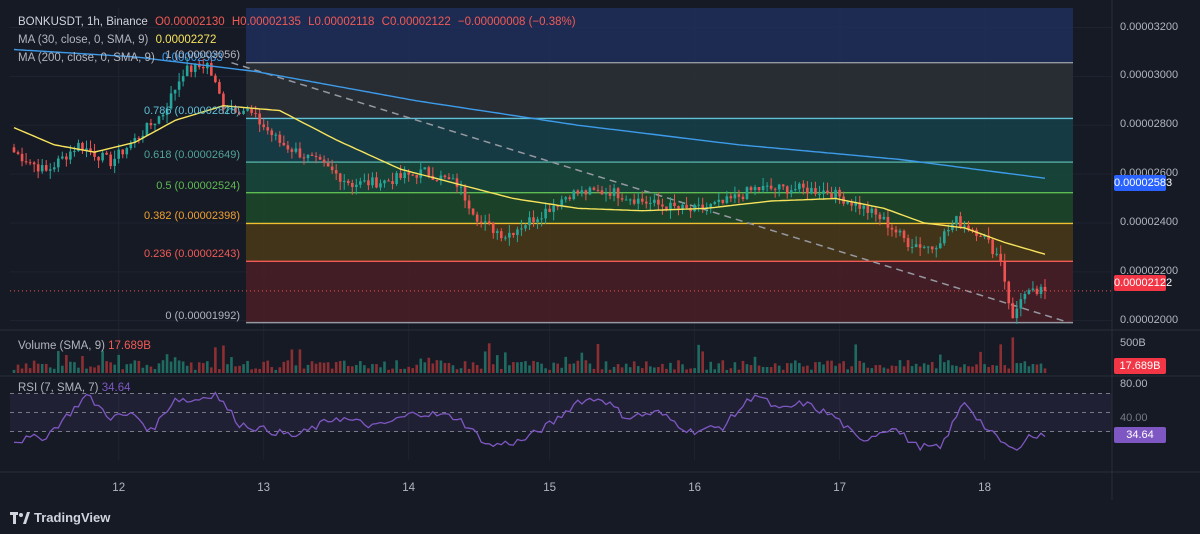 The width and height of the screenshot is (1200, 534). What do you see at coordinates (1143, 183) in the screenshot?
I see `ma200-price-tag: 0.00002583` at bounding box center [1143, 183].